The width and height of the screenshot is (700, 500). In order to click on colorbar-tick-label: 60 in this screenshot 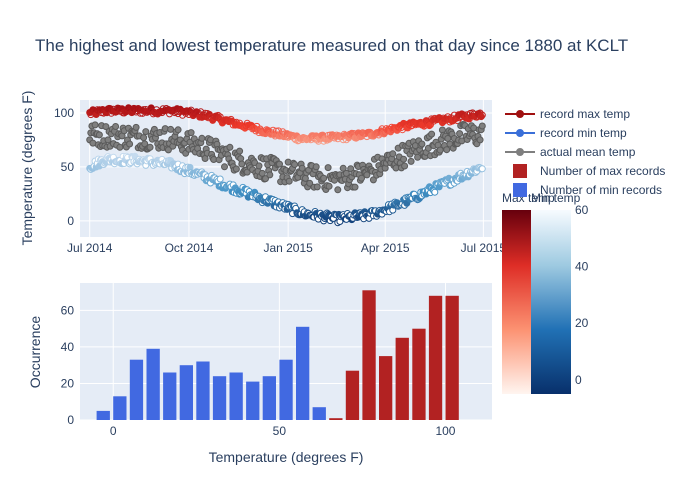, I will do `click(582, 210)`.